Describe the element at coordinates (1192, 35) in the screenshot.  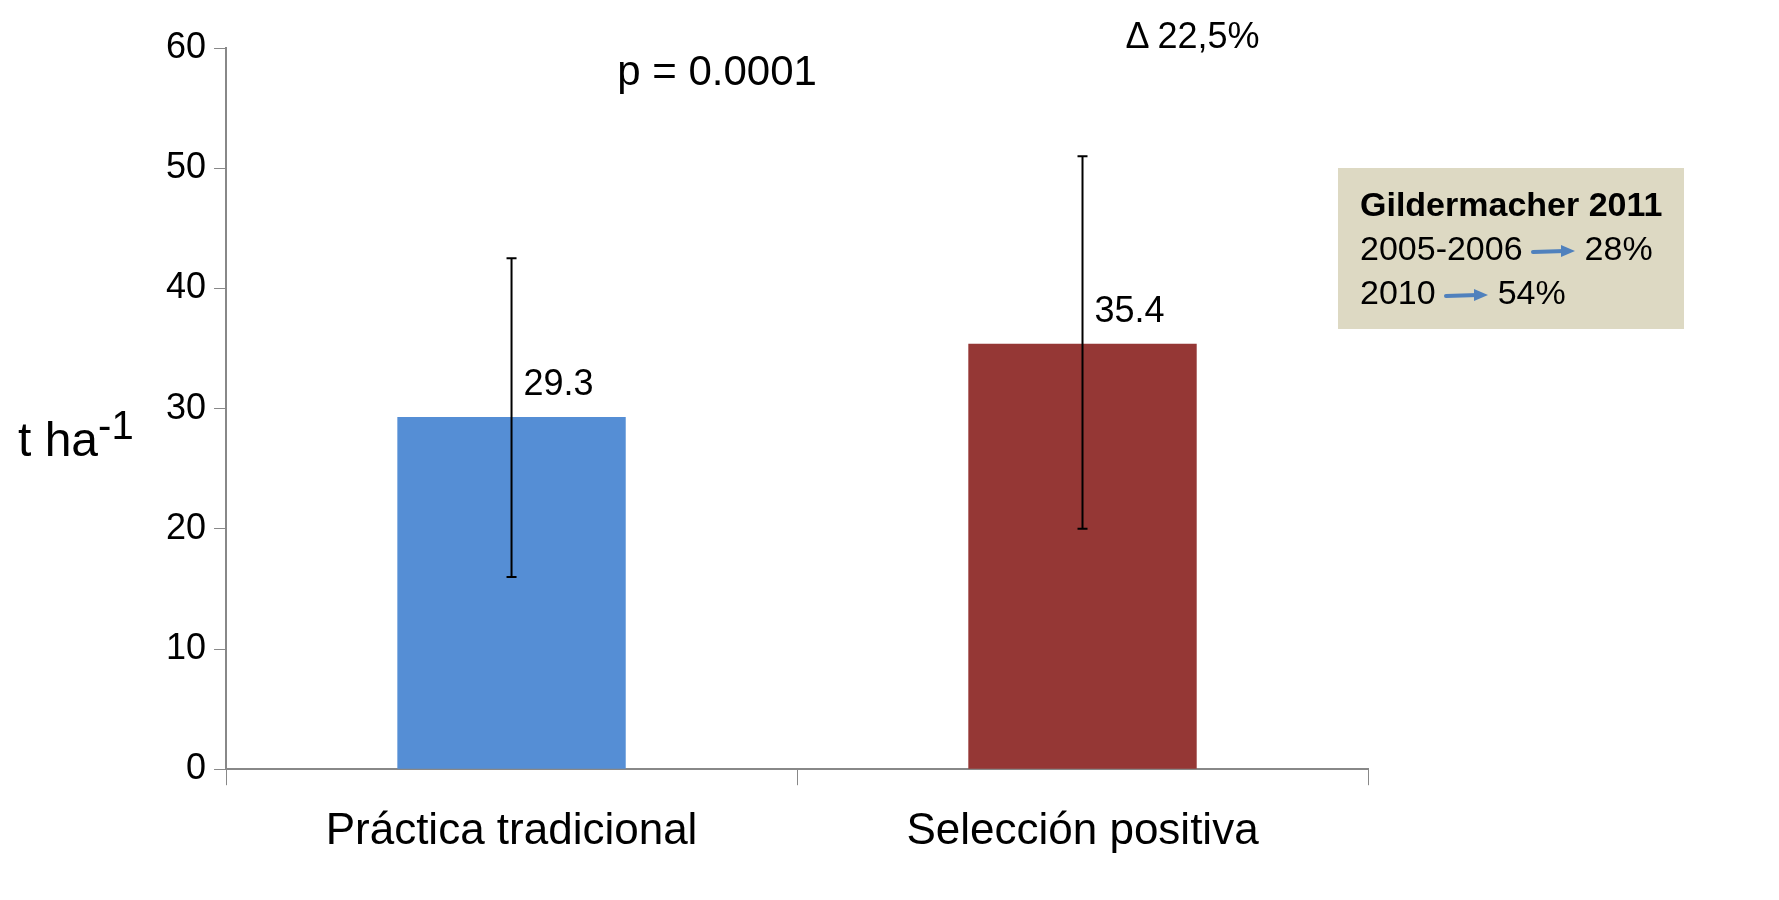
I see `annotation: Δ 22,5%` at that location.